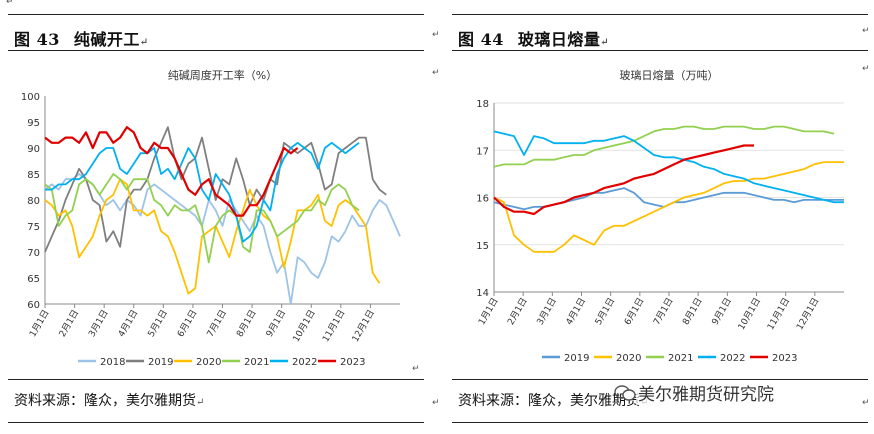 Image resolution: width=874 pixels, height=434 pixels. I want to click on y-tick-label: 70, so click(33, 253).